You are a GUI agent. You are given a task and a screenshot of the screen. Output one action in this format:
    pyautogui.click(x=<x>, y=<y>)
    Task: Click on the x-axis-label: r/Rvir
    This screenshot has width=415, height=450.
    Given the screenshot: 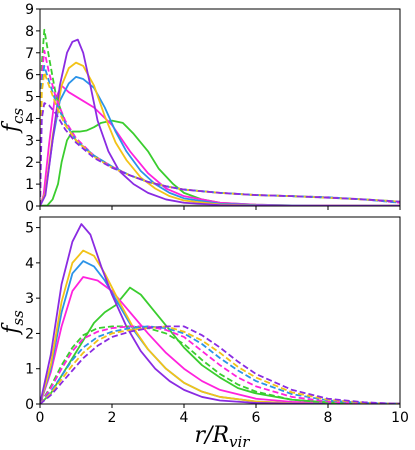 What is the action you would take?
    pyautogui.click(x=223, y=436)
    